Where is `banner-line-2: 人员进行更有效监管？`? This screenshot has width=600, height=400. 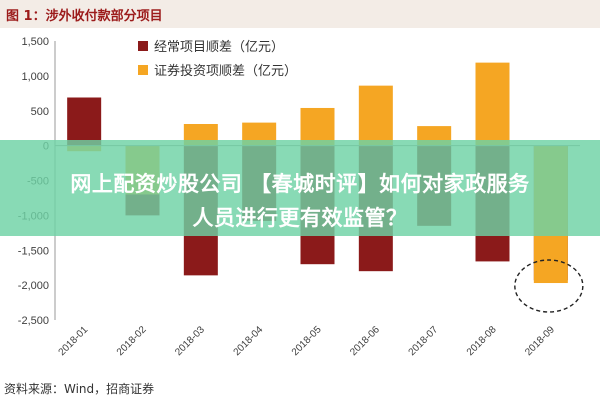
banner-line-2: 人员进行更有效监管？ is located at coordinates (300, 218).